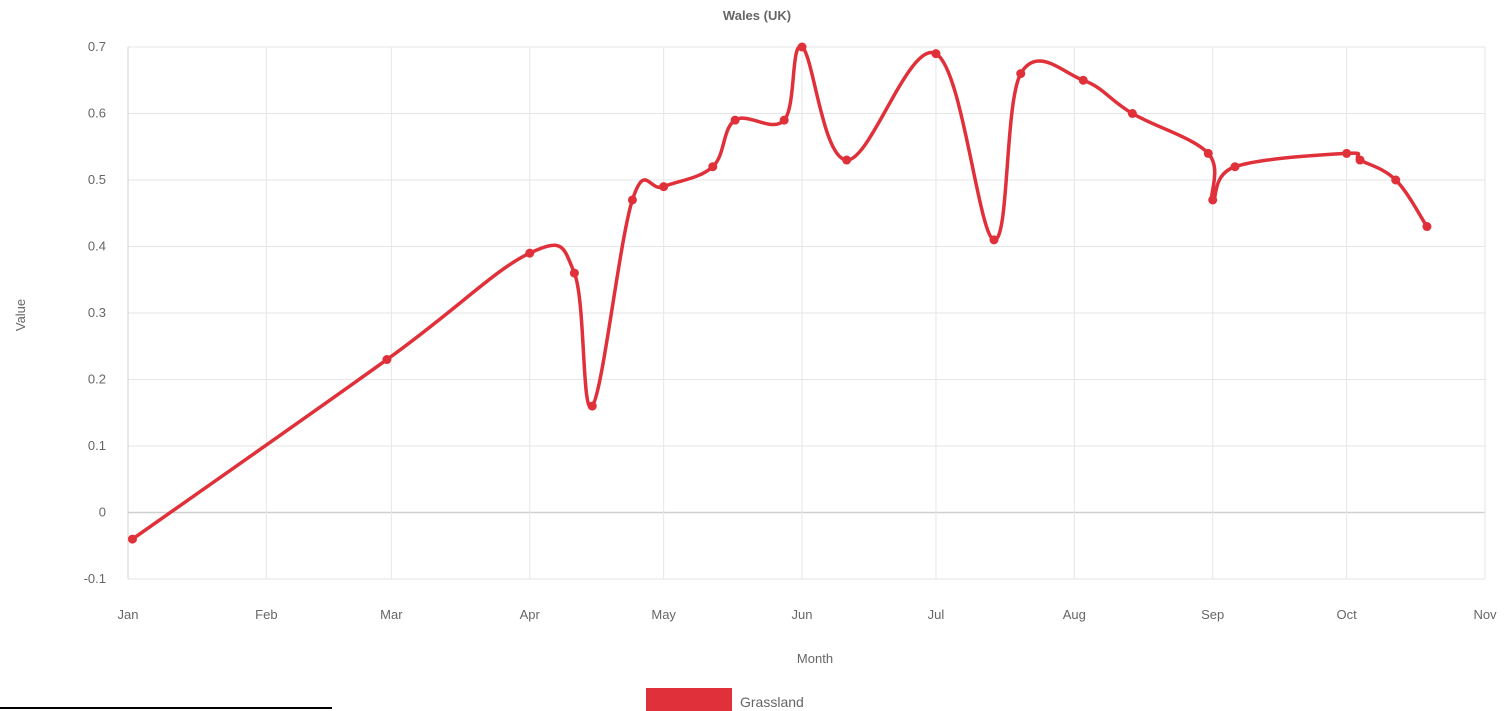 The width and height of the screenshot is (1504, 711). What do you see at coordinates (1212, 614) in the screenshot?
I see `x-tick-label: Sep` at bounding box center [1212, 614].